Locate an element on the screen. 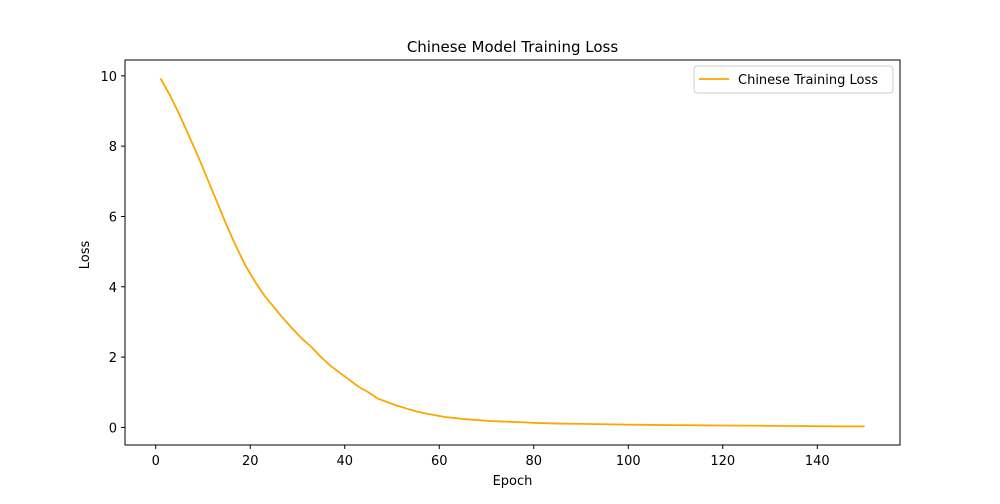 This screenshot has height=504, width=1000. x-tick-label: 100 is located at coordinates (628, 461).